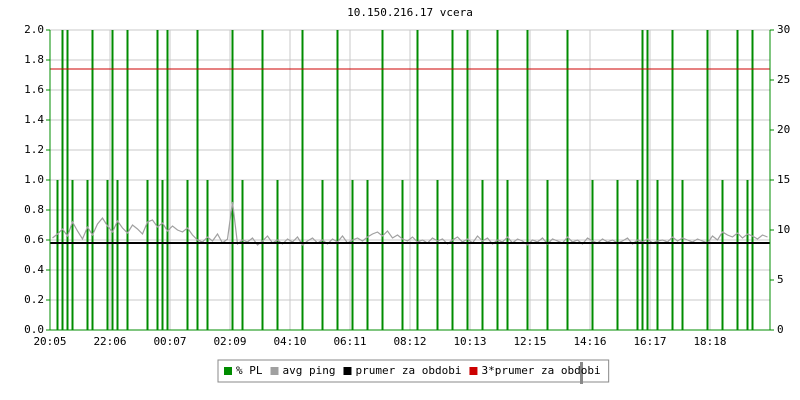 The width and height of the screenshot is (800, 400). Describe the element at coordinates (410, 223) in the screenshot. I see `ping-line` at that location.